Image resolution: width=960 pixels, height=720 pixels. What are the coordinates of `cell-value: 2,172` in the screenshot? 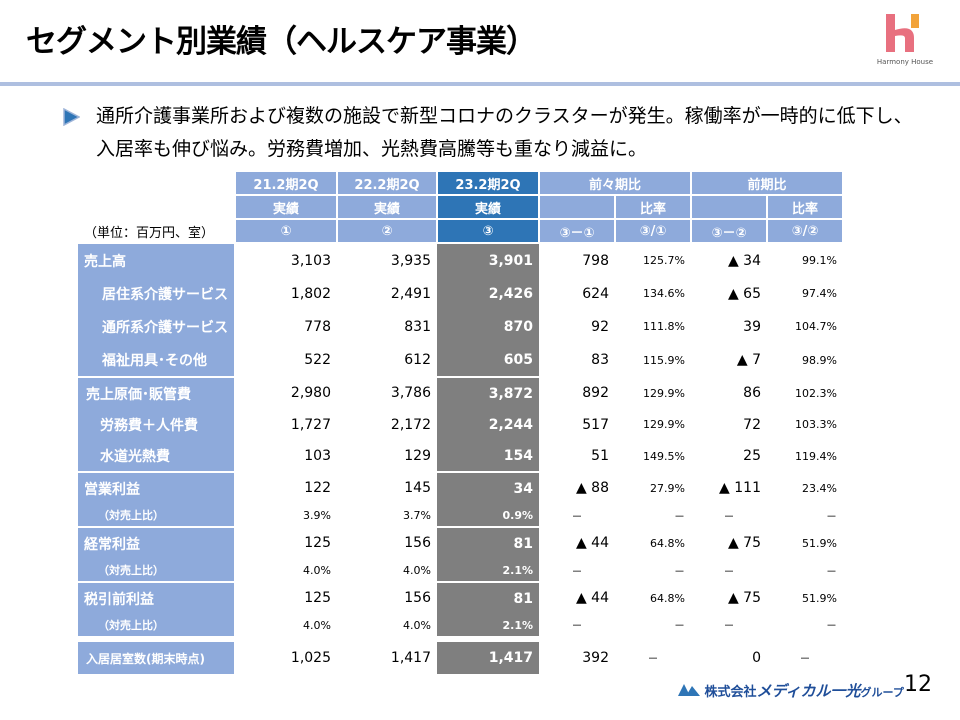 It's located at (410, 424).